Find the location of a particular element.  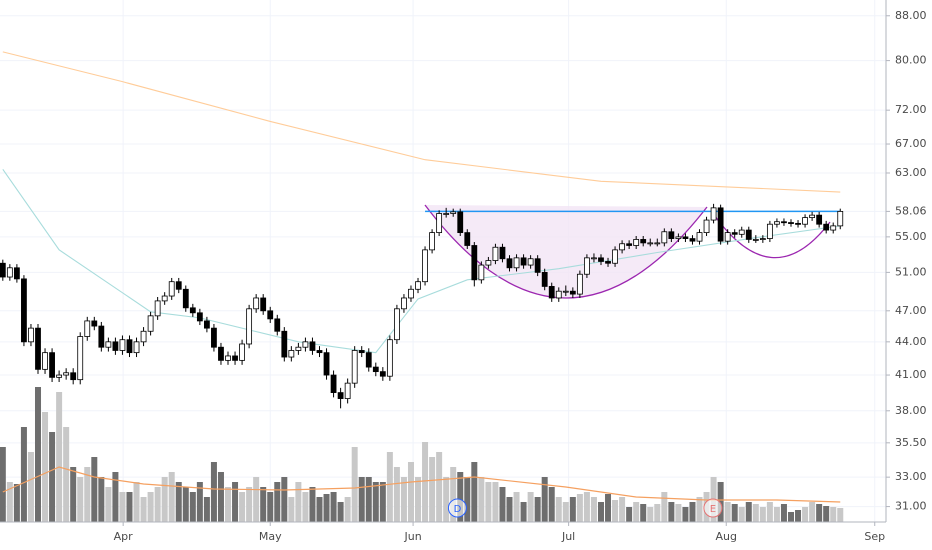

y-tick-label: 67.00 is located at coordinates (911, 143).